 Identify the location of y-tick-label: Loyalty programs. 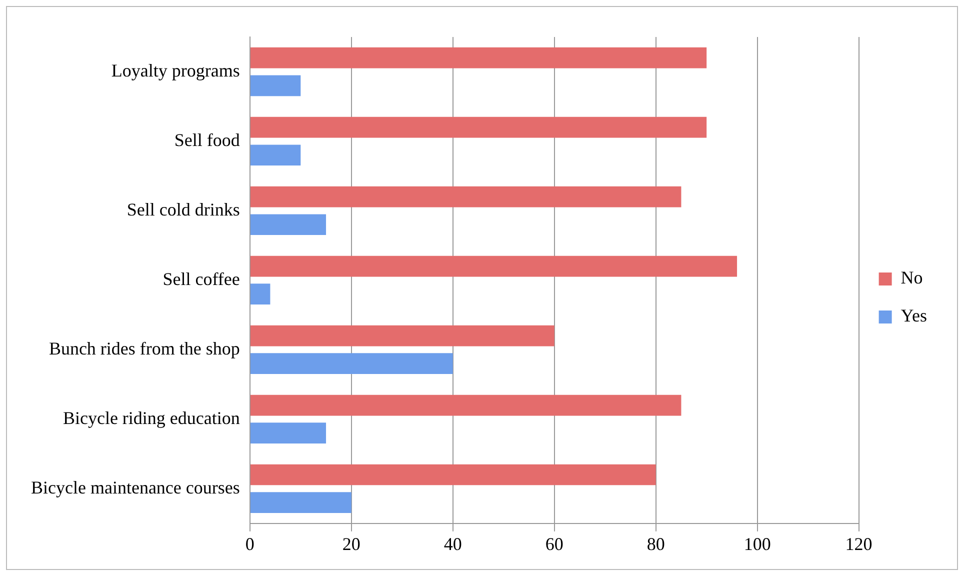
(175, 70).